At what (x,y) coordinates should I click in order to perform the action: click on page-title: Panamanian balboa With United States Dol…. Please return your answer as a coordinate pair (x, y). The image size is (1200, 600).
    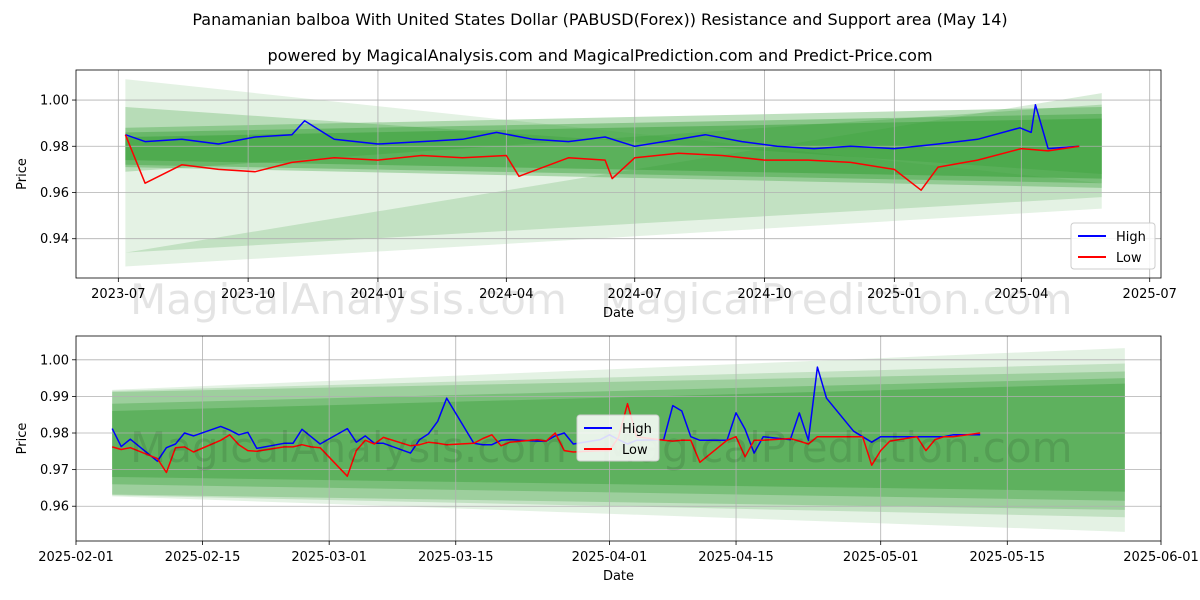
    Looking at the image, I should click on (600, 19).